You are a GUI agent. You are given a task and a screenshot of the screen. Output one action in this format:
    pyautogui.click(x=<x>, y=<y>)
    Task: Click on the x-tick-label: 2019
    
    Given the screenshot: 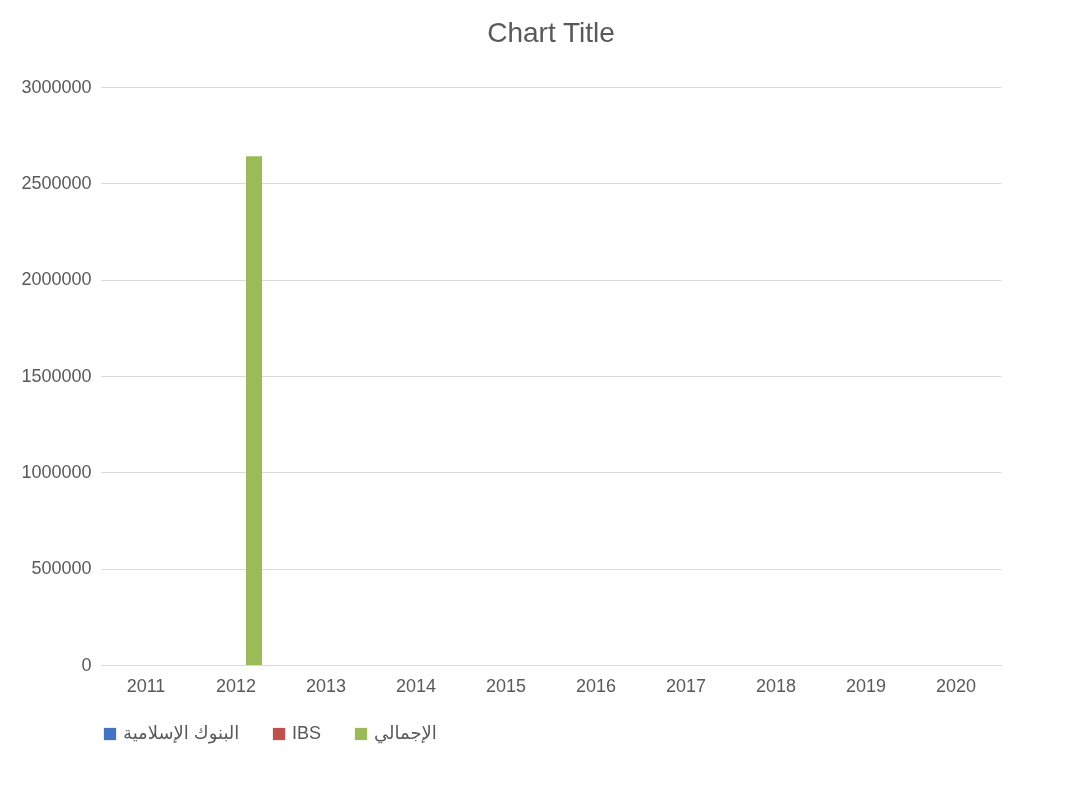 What is the action you would take?
    pyautogui.click(x=866, y=685)
    